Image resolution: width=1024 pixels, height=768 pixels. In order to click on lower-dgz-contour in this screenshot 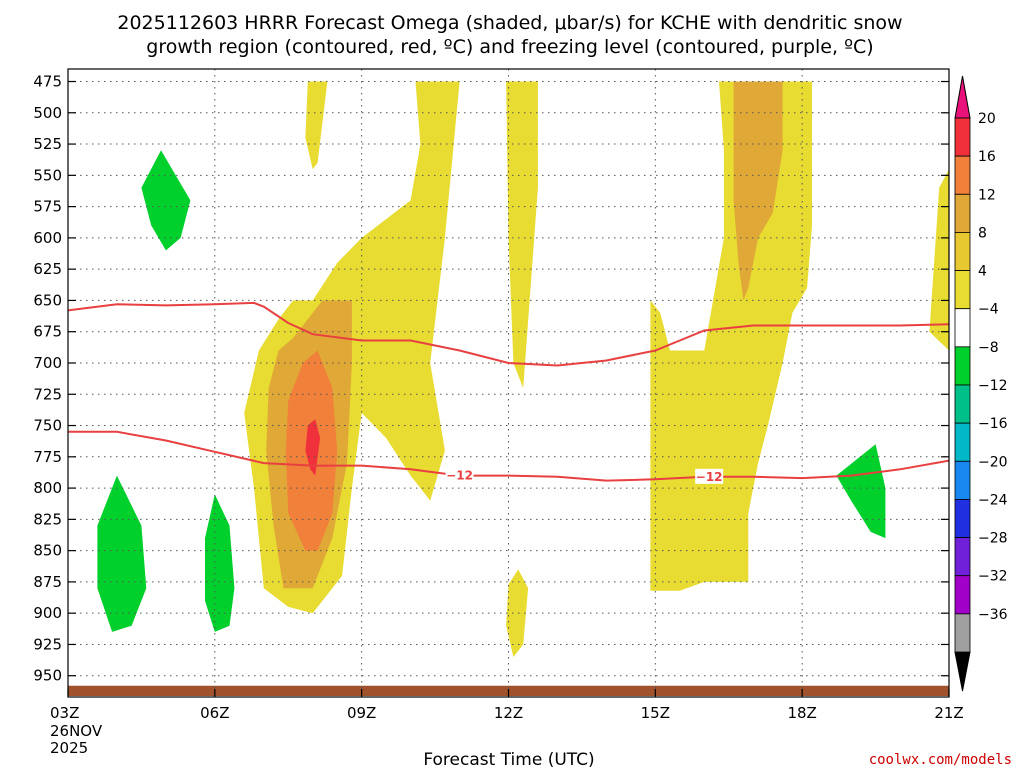, I will do `click(509, 456)`.